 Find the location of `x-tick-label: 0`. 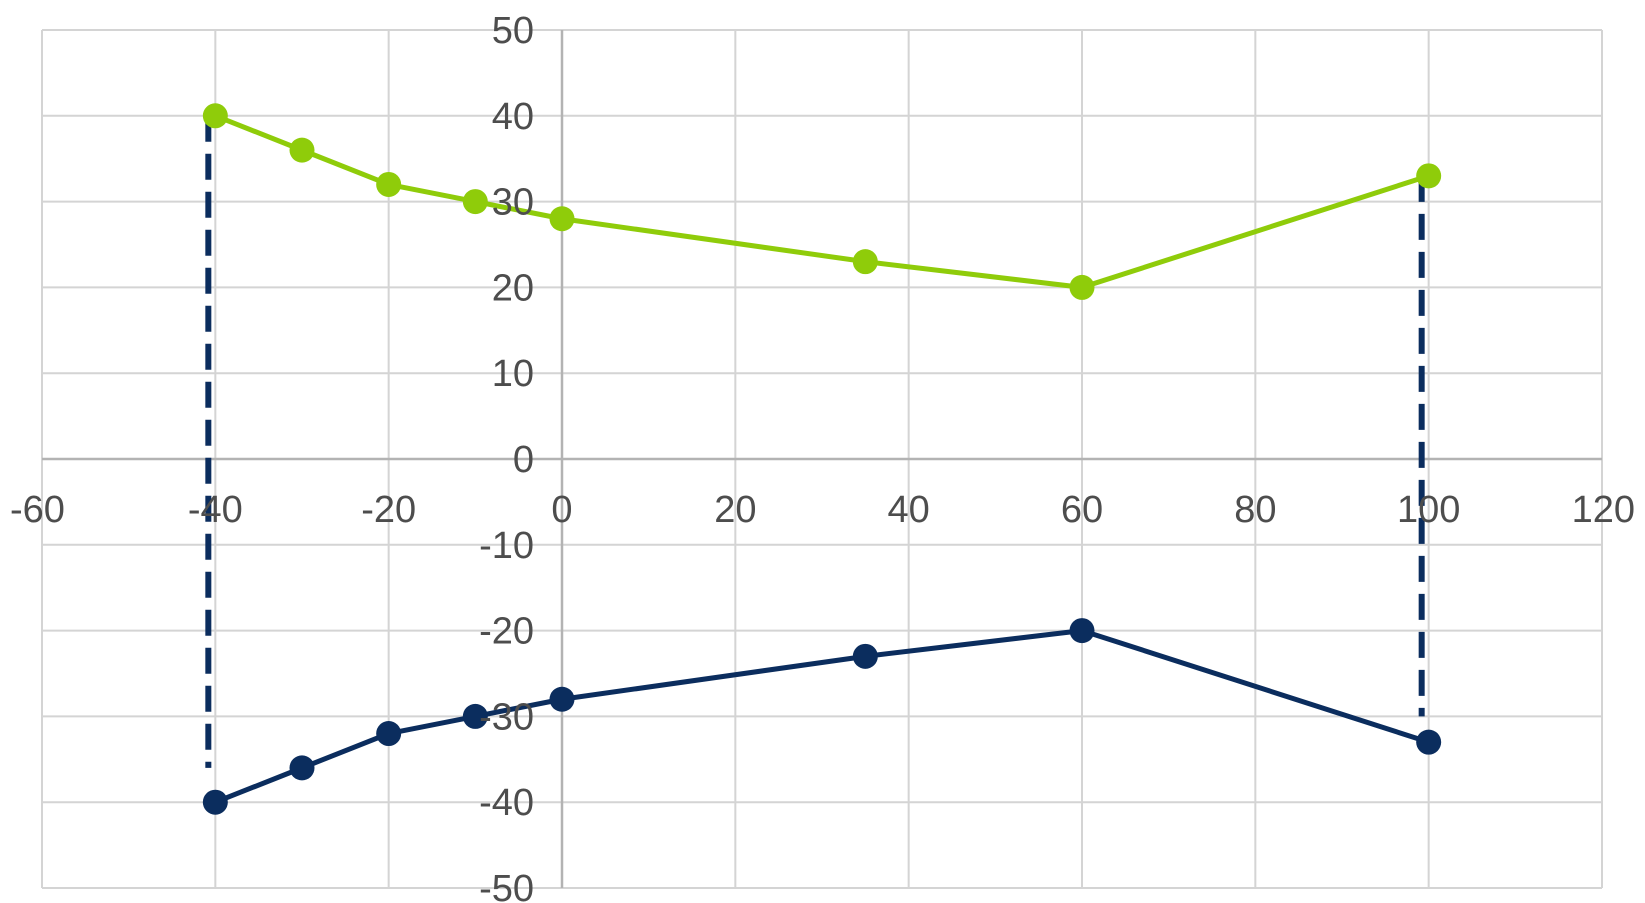

x-tick-label: 0 is located at coordinates (561, 510).